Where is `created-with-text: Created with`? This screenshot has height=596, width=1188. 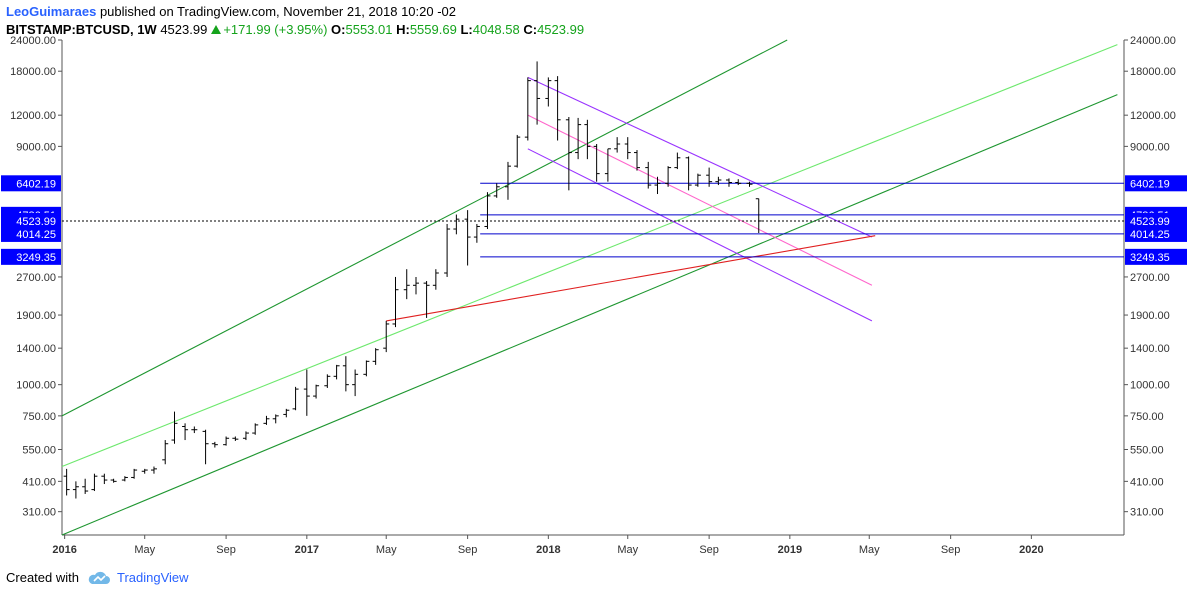
created-with-text: Created with is located at coordinates (42, 577).